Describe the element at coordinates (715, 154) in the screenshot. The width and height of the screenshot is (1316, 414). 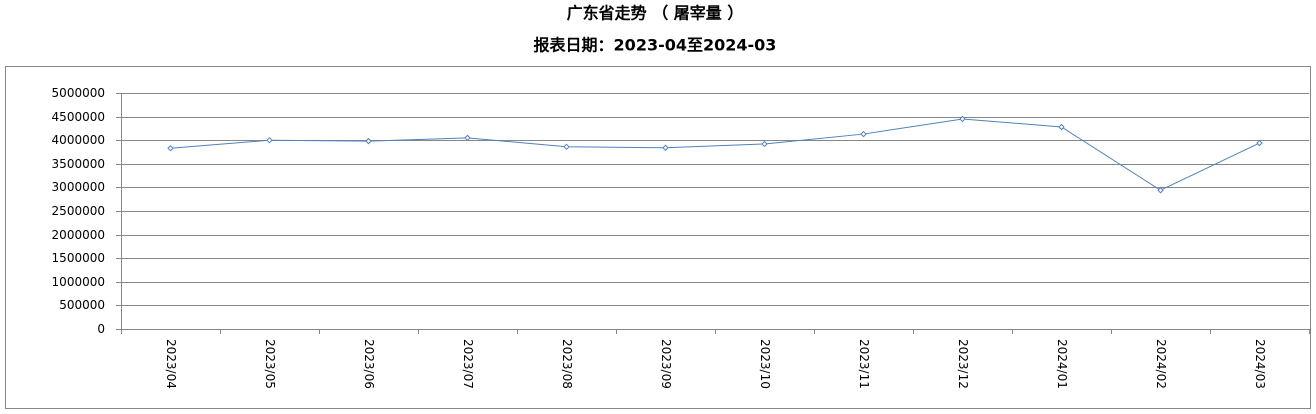
I see `series-line` at that location.